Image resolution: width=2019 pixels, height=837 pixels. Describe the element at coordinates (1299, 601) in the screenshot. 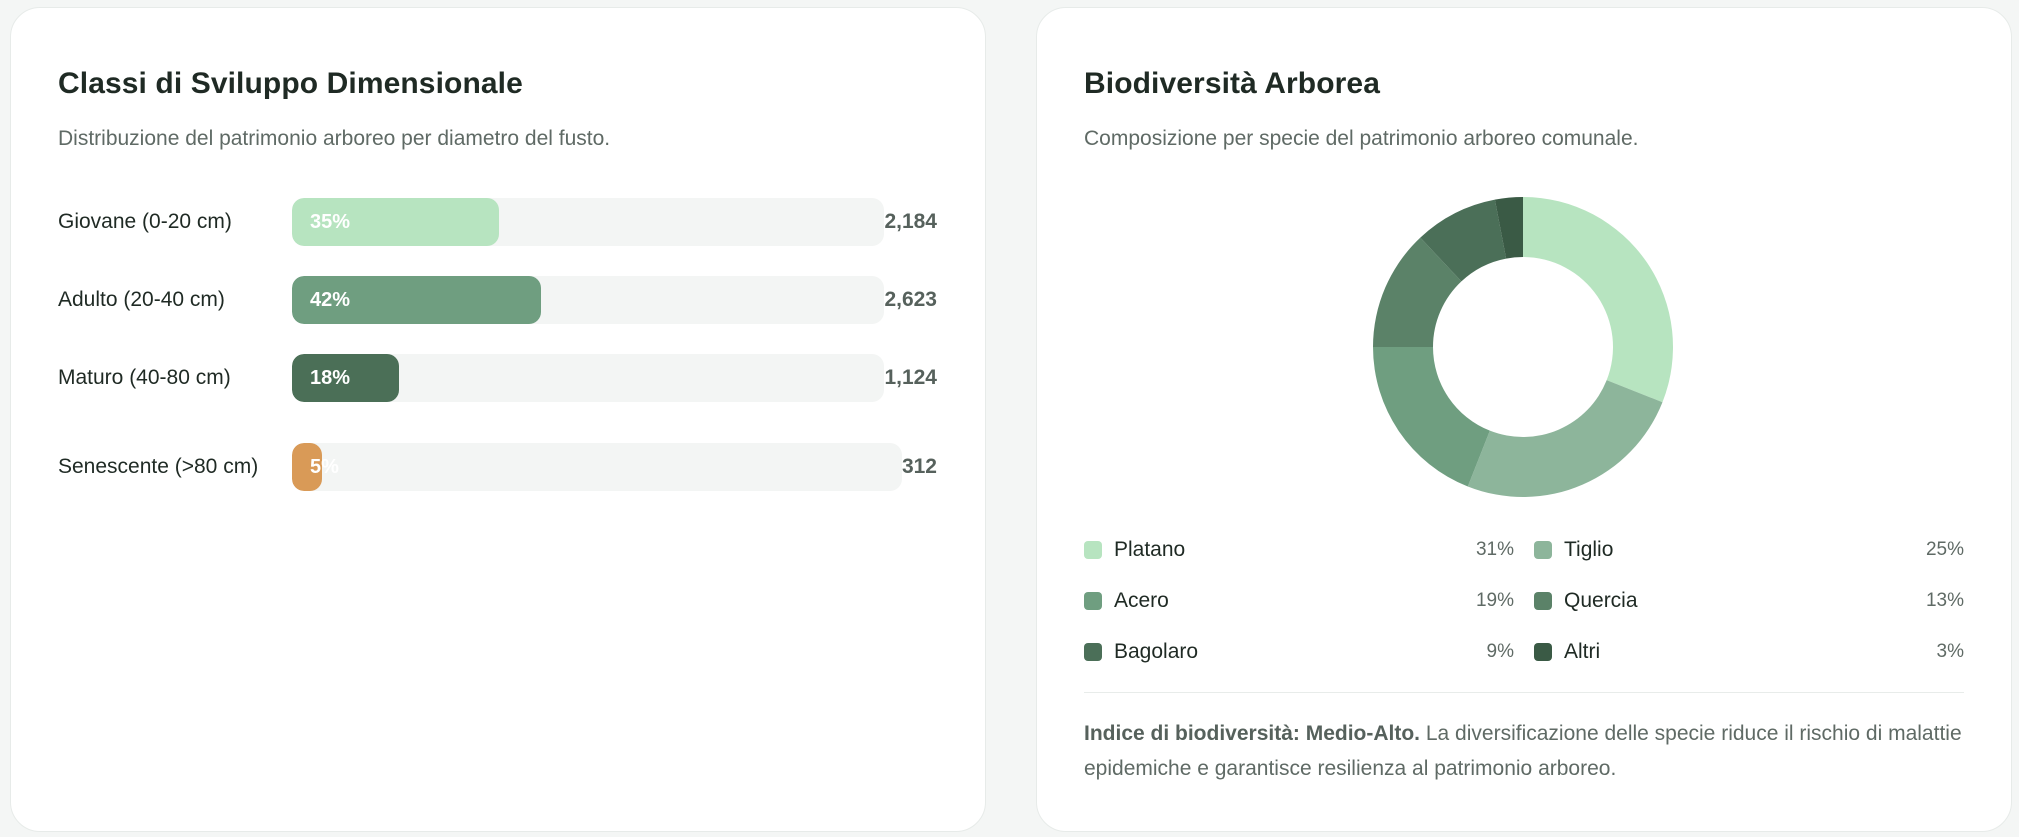

I see `legend-item: Acero 19%` at that location.